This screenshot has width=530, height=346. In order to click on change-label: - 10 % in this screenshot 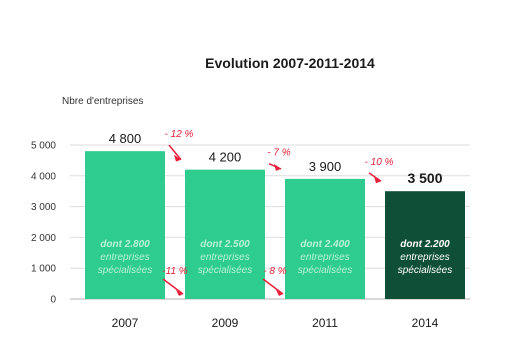, I will do `click(379, 162)`.